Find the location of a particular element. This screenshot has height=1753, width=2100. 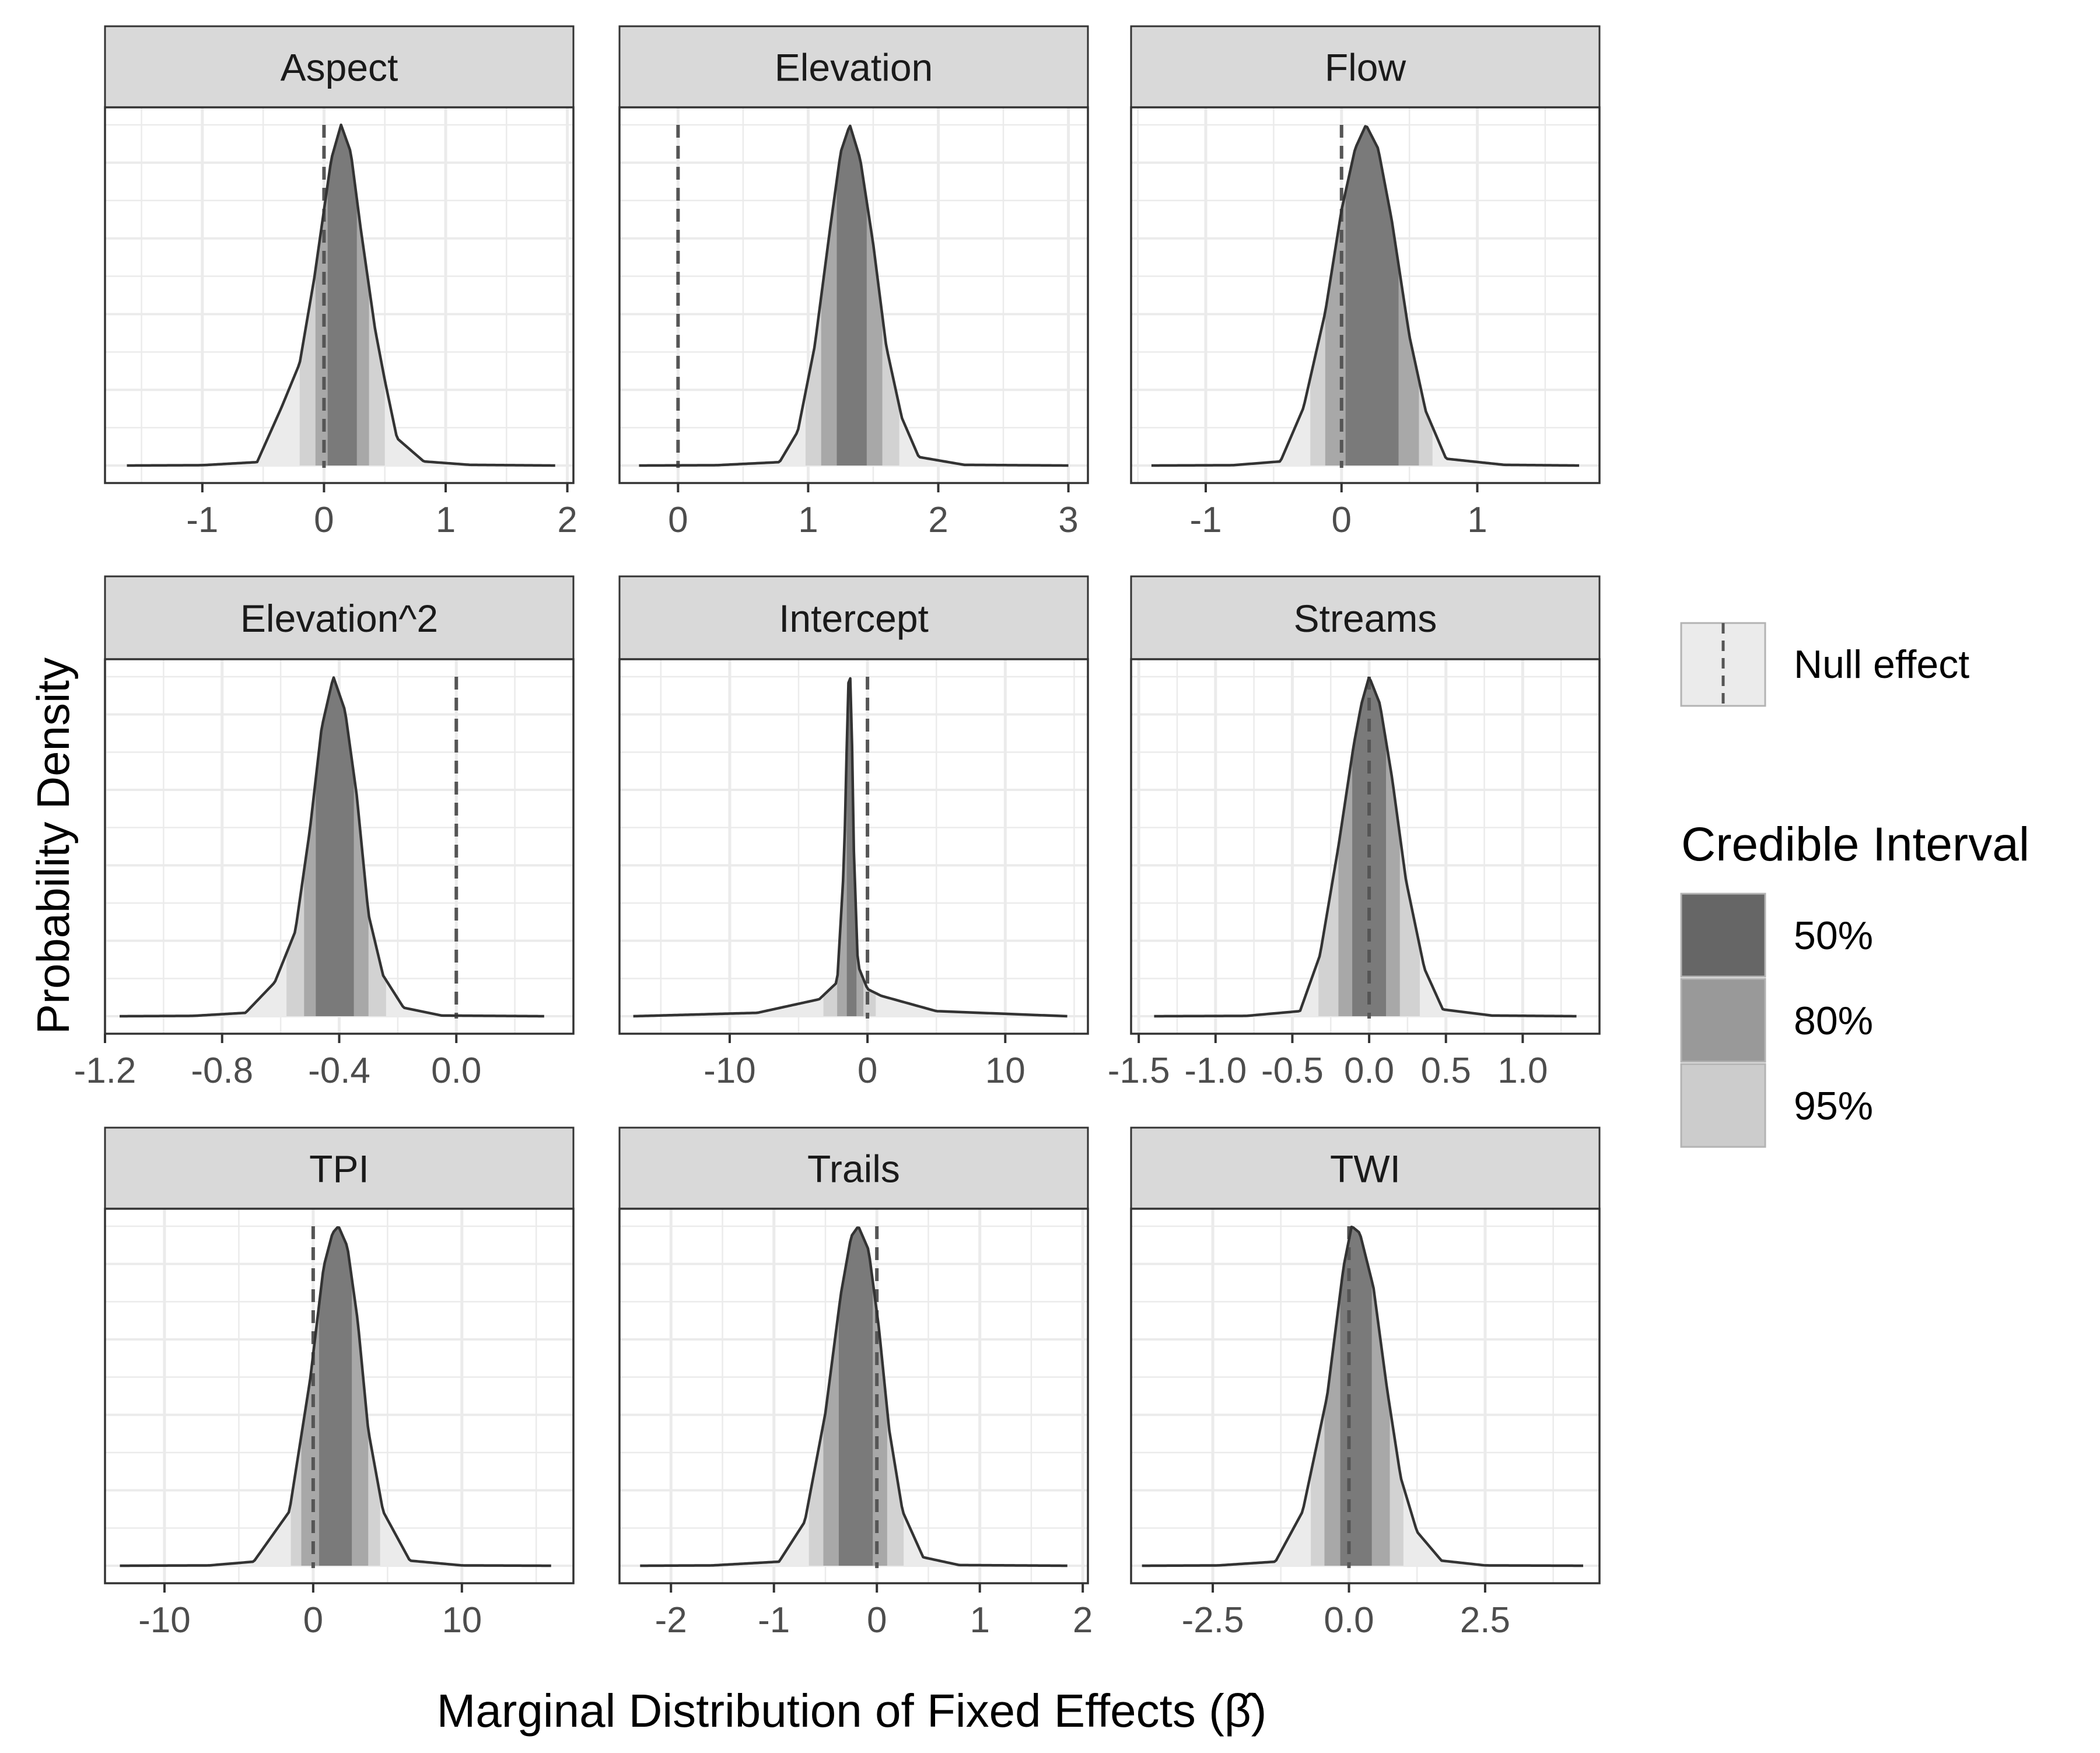

x-tick-label: -0.8 is located at coordinates (222, 1071).